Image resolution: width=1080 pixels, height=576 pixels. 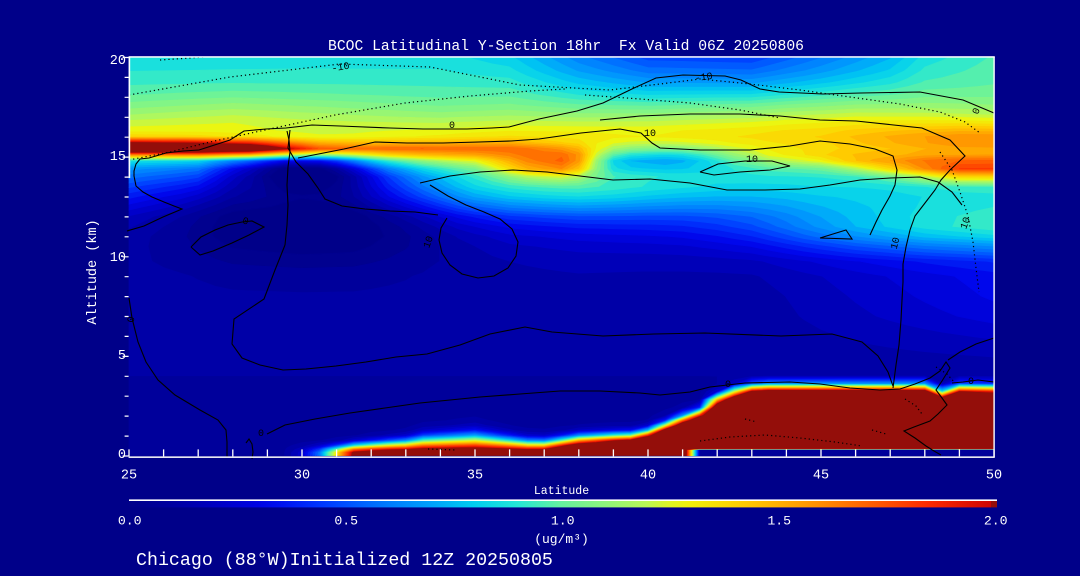 I want to click on svg-text: 0.0, so click(x=130, y=521).